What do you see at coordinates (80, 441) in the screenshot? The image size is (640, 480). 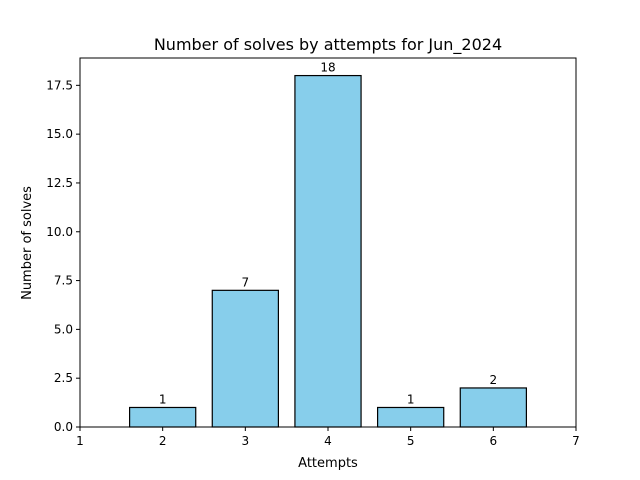 I see `x-tick-label: 1` at bounding box center [80, 441].